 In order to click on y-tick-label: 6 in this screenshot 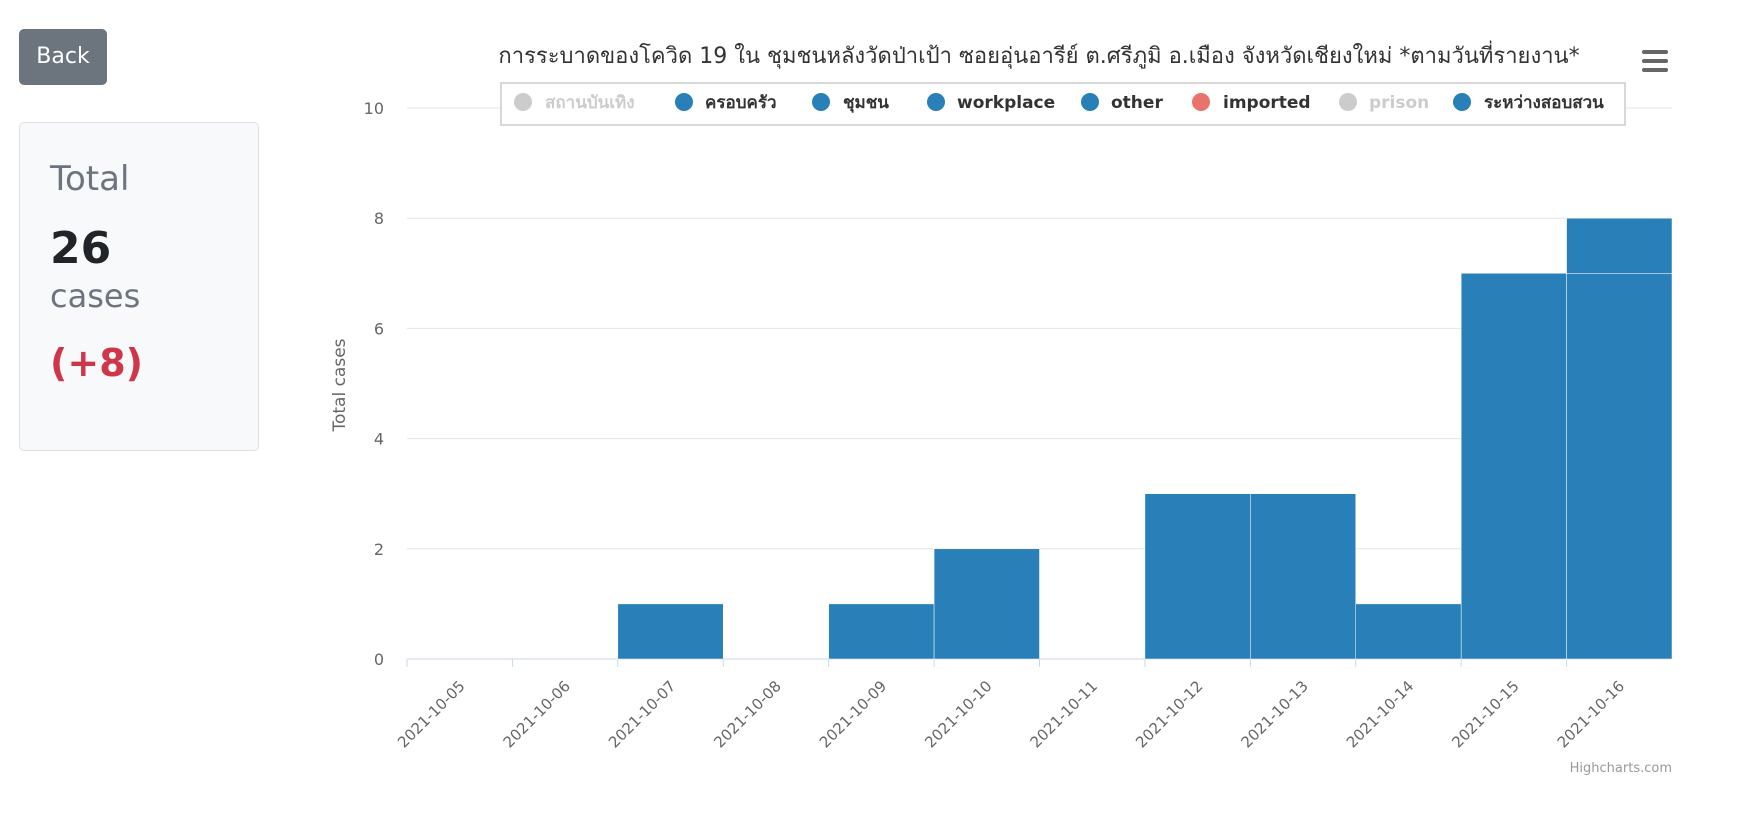, I will do `click(379, 328)`.